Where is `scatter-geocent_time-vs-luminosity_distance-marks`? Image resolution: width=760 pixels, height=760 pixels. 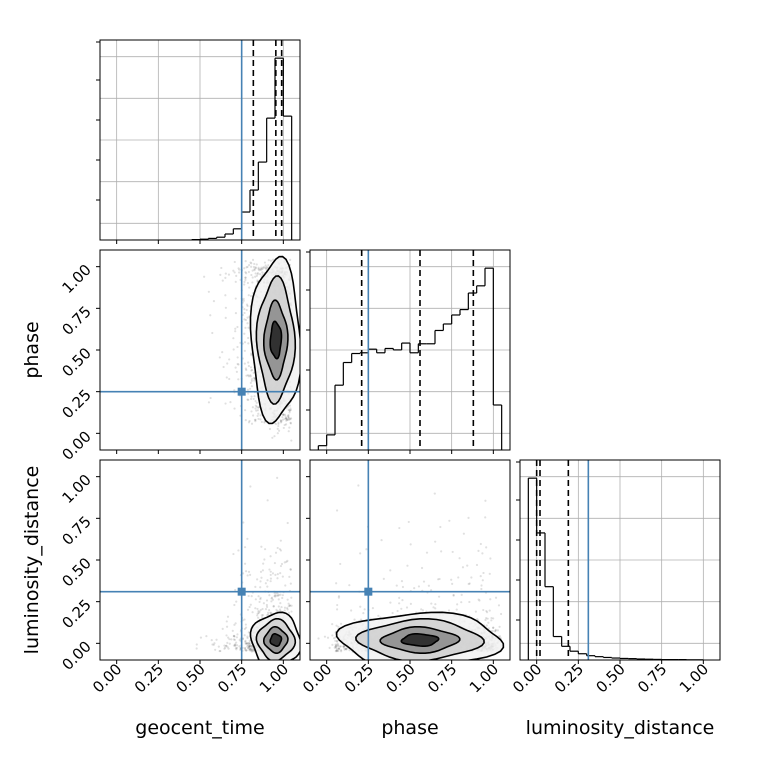 scatter-geocent_time-vs-luminosity_distance-marks is located at coordinates (200, 560).